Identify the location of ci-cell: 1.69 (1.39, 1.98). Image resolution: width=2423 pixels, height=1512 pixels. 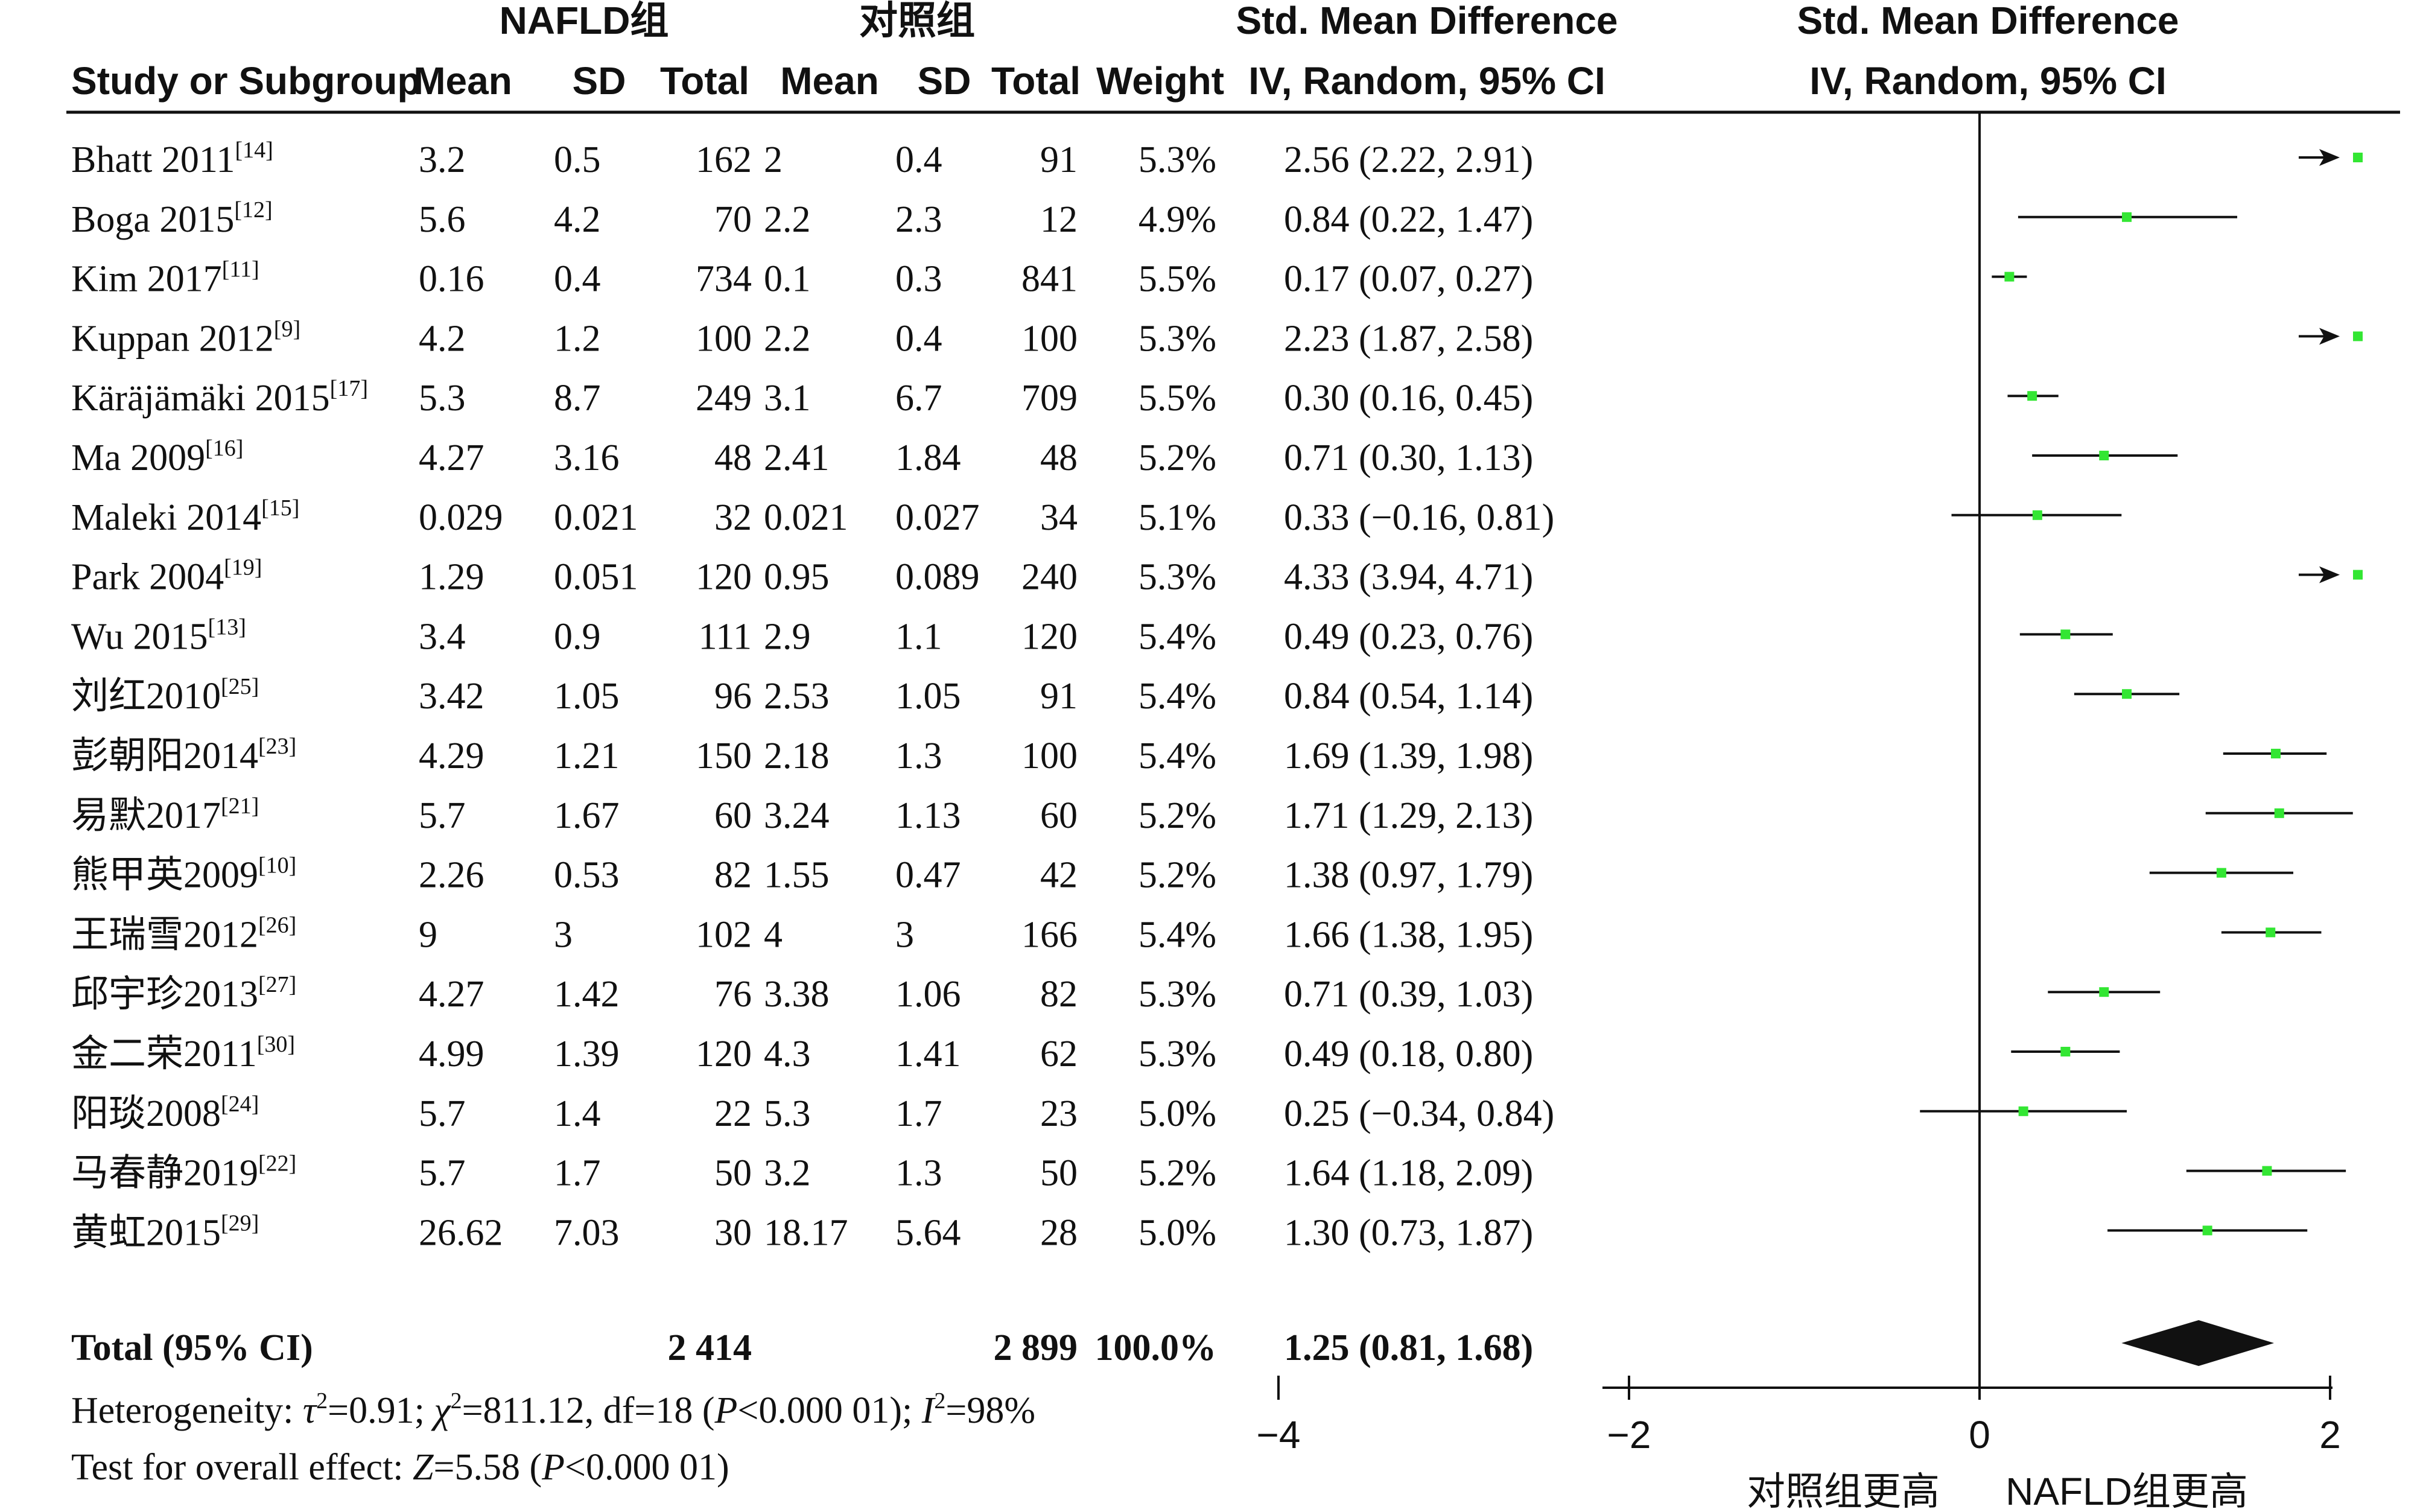
(1408, 756).